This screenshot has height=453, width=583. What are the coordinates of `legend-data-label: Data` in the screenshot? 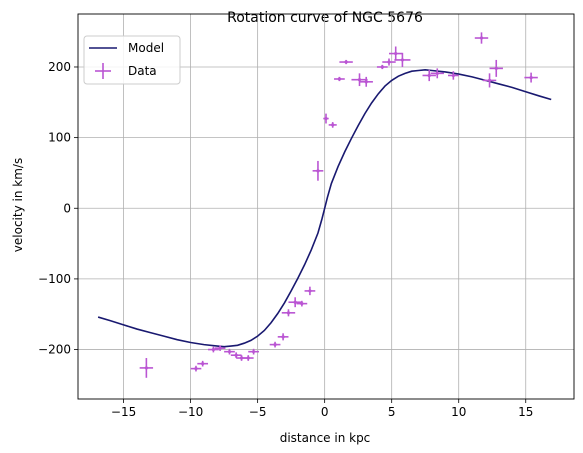 It's located at (142, 71).